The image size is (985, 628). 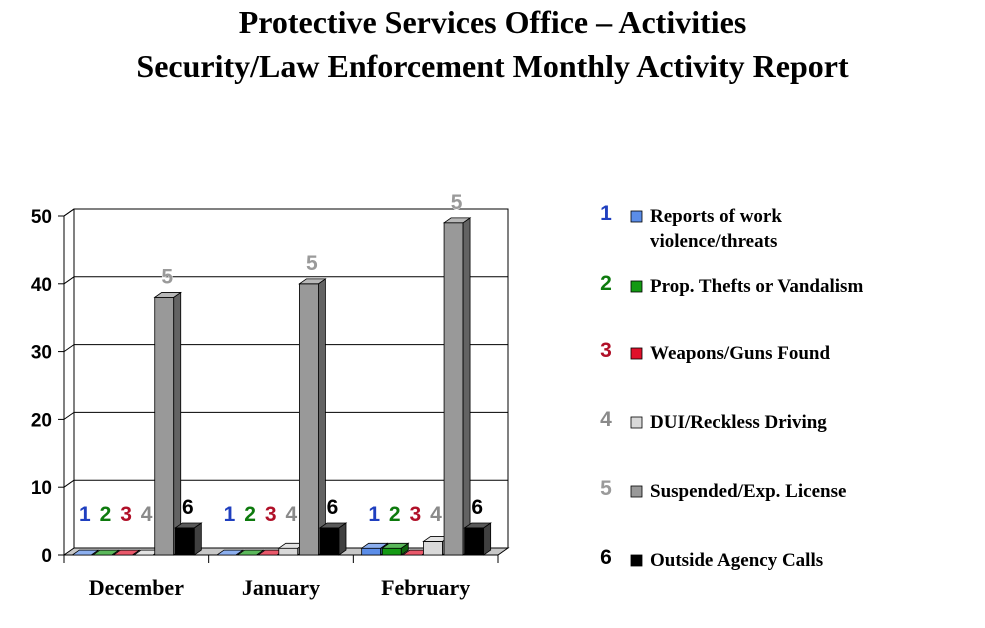 What do you see at coordinates (606, 419) in the screenshot?
I see `legend-number: 4` at bounding box center [606, 419].